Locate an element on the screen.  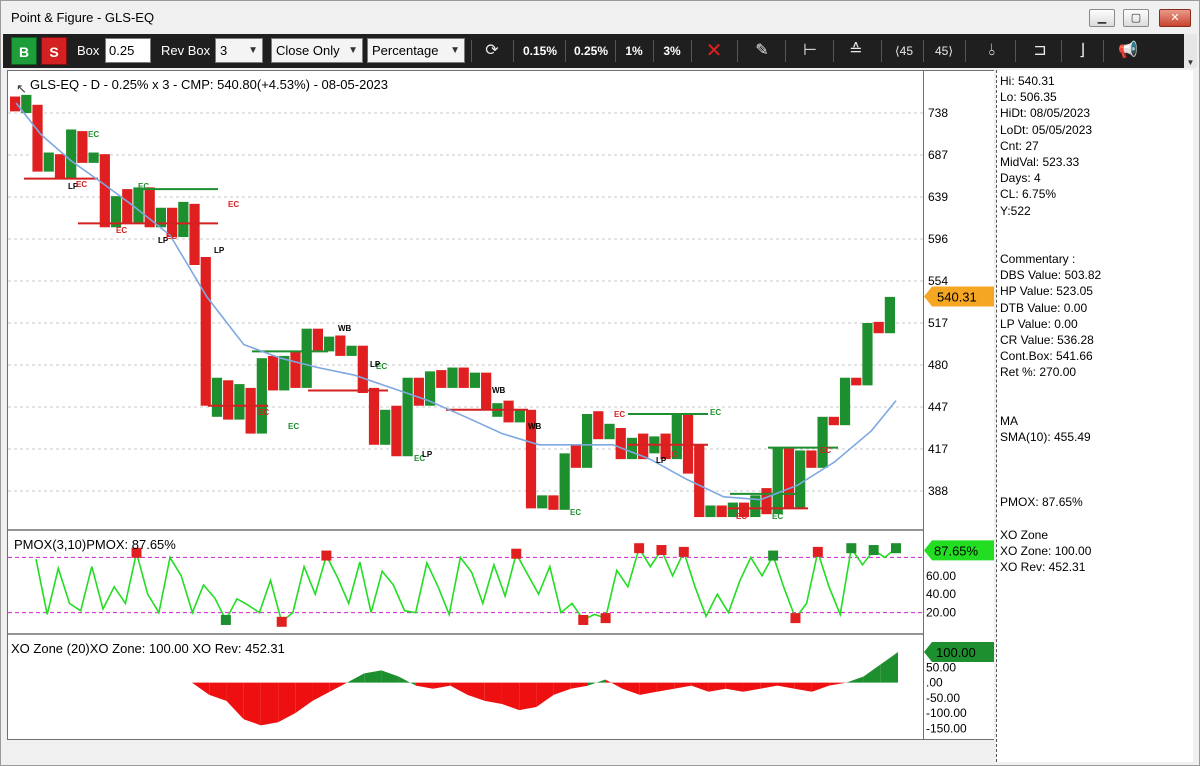
box-type-select: Percentage ▼ is located at coordinates (416, 50).